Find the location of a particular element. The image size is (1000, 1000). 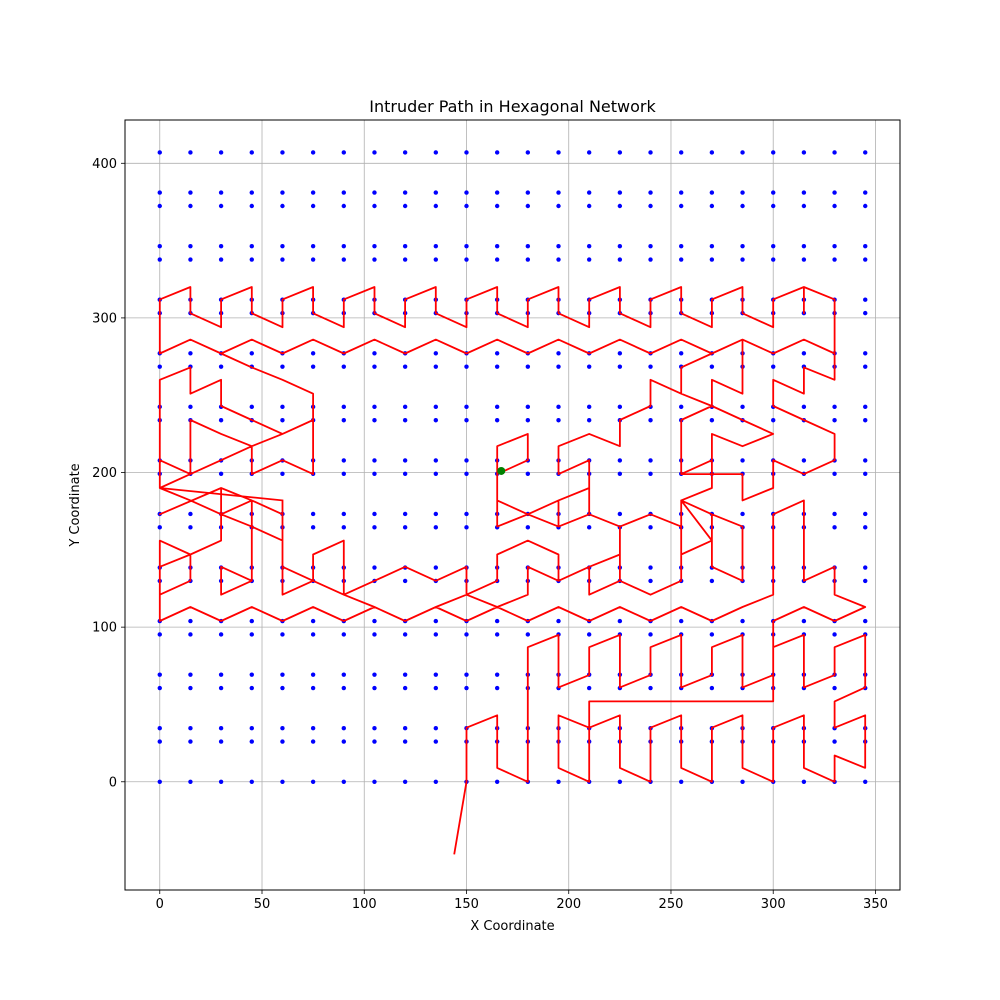

x-tick-label: 350 is located at coordinates (875, 904).